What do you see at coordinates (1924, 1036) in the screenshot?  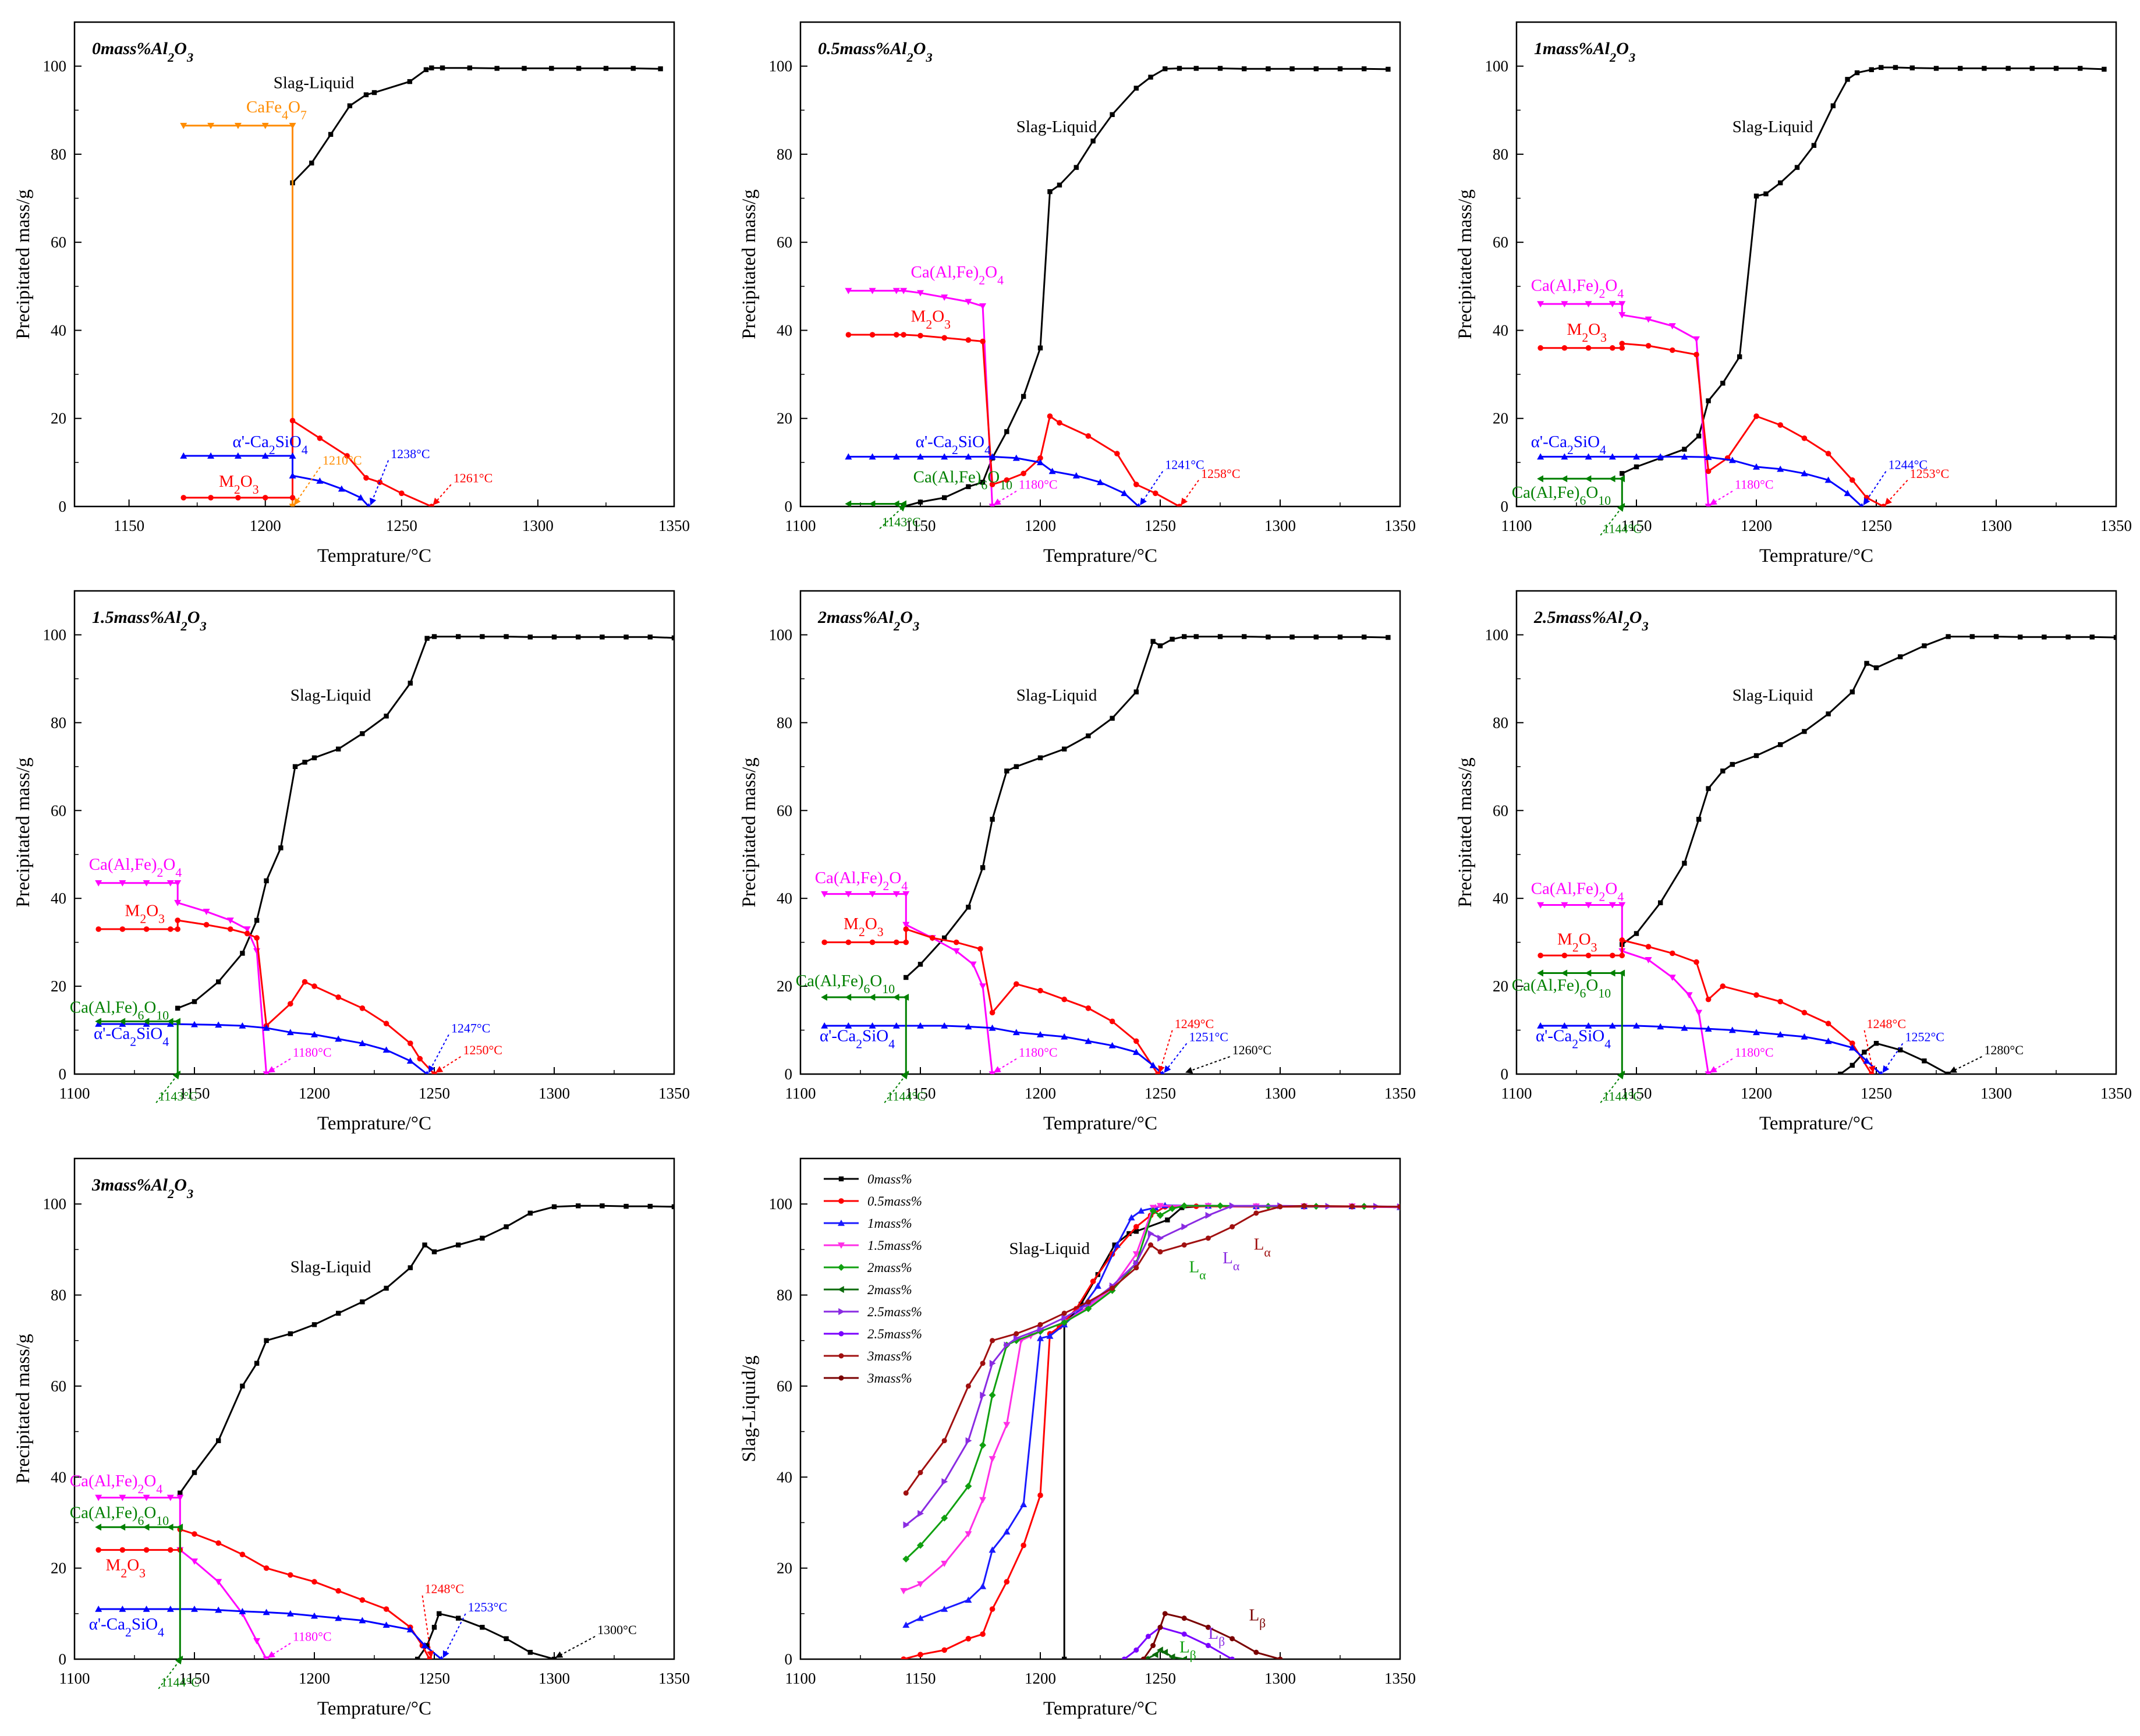 I see `temperature-annotation: 1252°C` at bounding box center [1924, 1036].